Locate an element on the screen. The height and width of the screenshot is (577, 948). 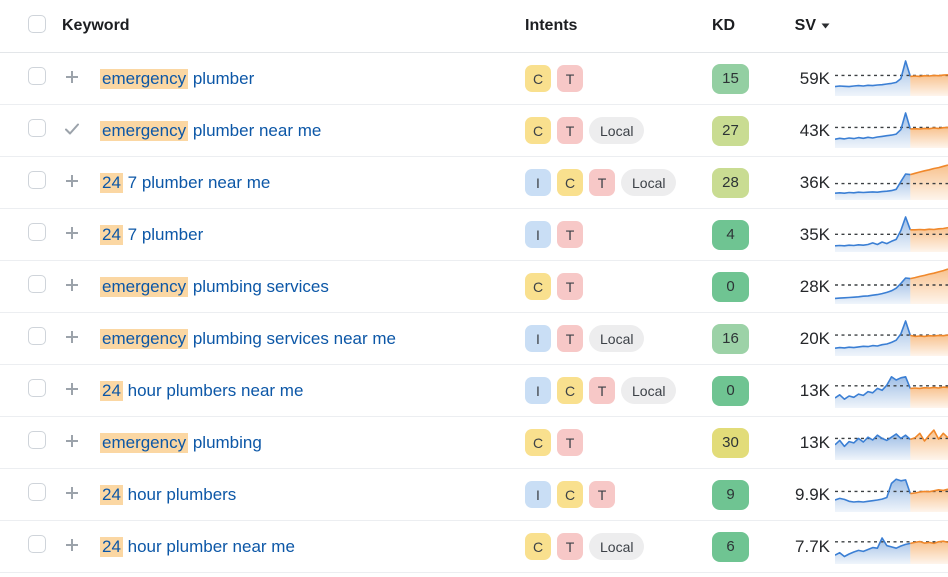
kd-badge: 27 is located at coordinates (730, 130).